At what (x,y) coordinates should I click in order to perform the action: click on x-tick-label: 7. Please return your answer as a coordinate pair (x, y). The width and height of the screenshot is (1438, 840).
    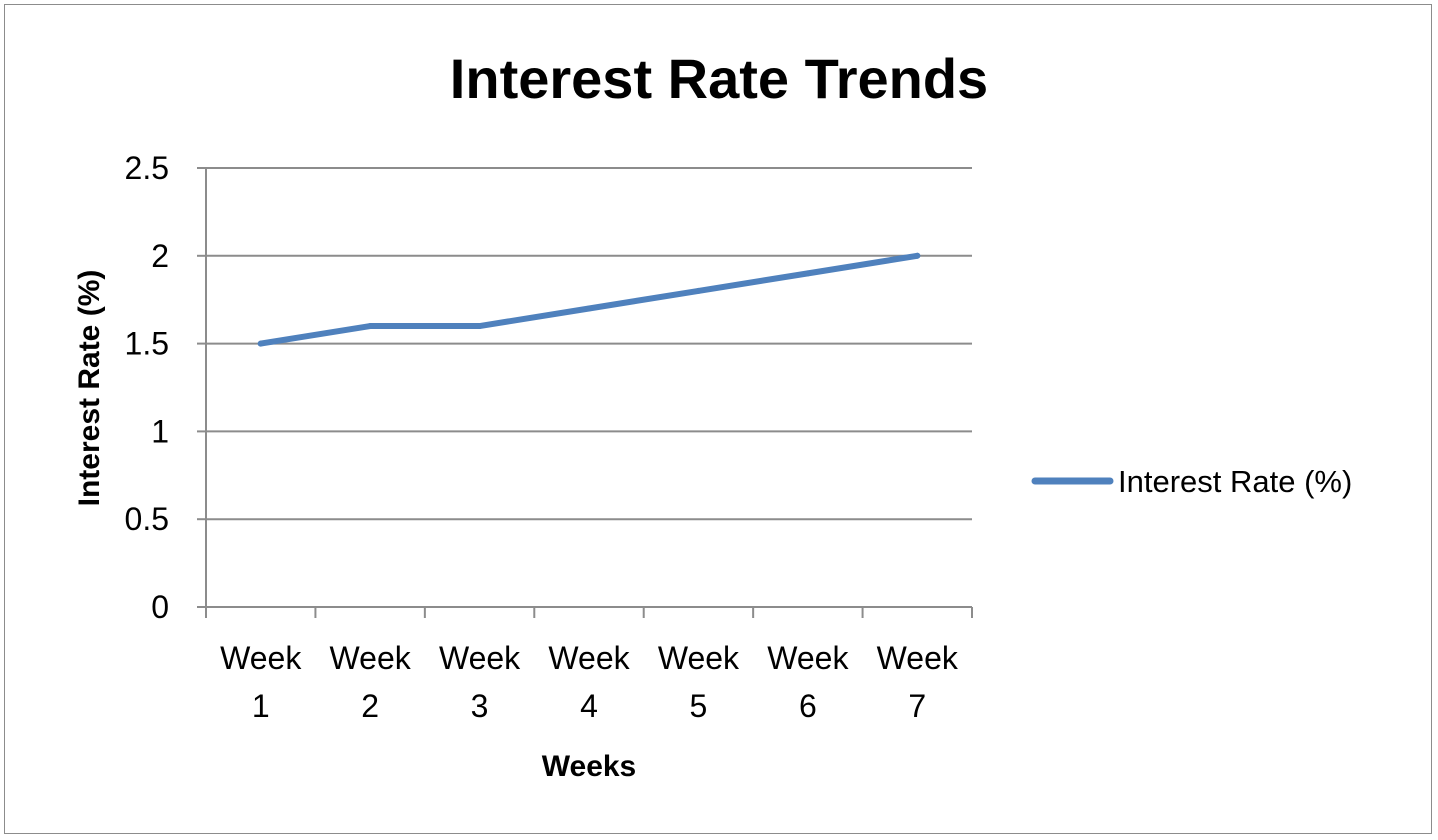
    Looking at the image, I should click on (917, 706).